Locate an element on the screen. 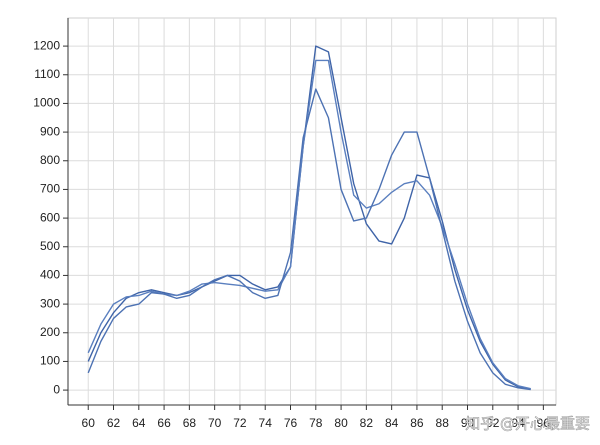 This screenshot has height=445, width=600. y-tick-label: 1000 is located at coordinates (46, 103).